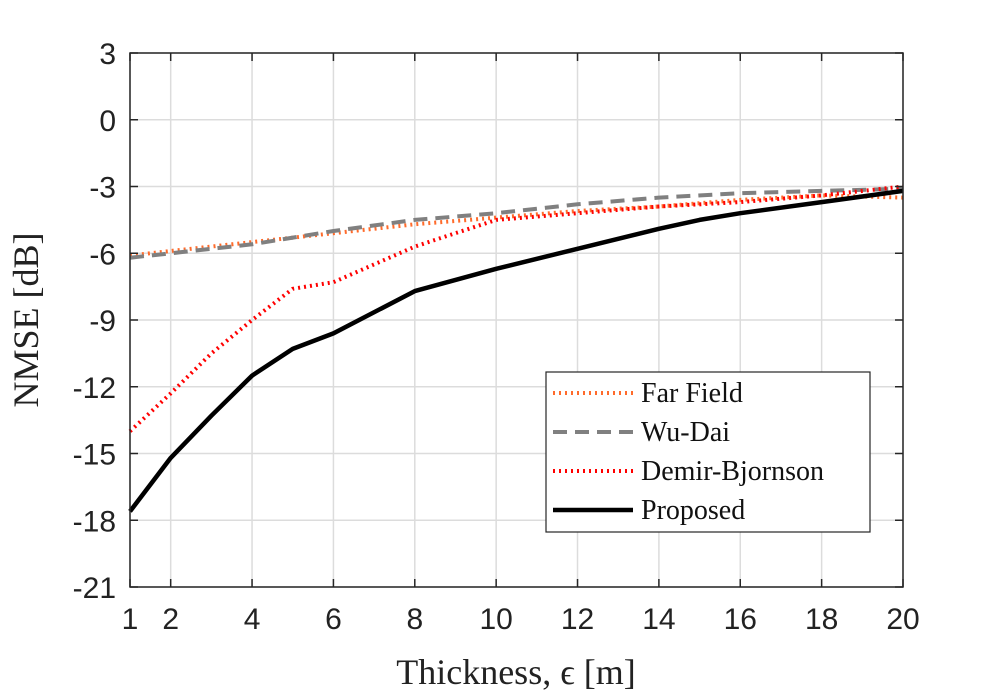  Describe the element at coordinates (693, 510) in the screenshot. I see `legend-label-proposed: Proposed` at that location.